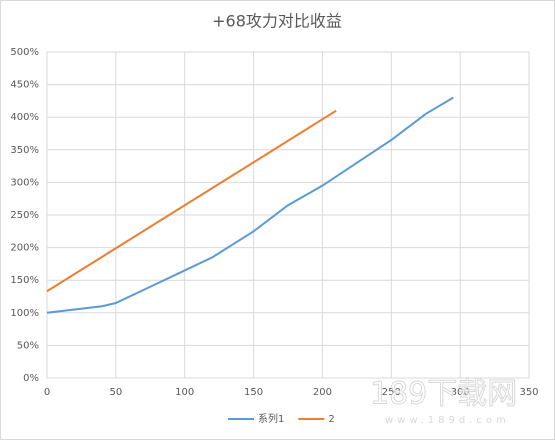 The width and height of the screenshot is (555, 440). I want to click on x-tick-label: 150, so click(253, 392).